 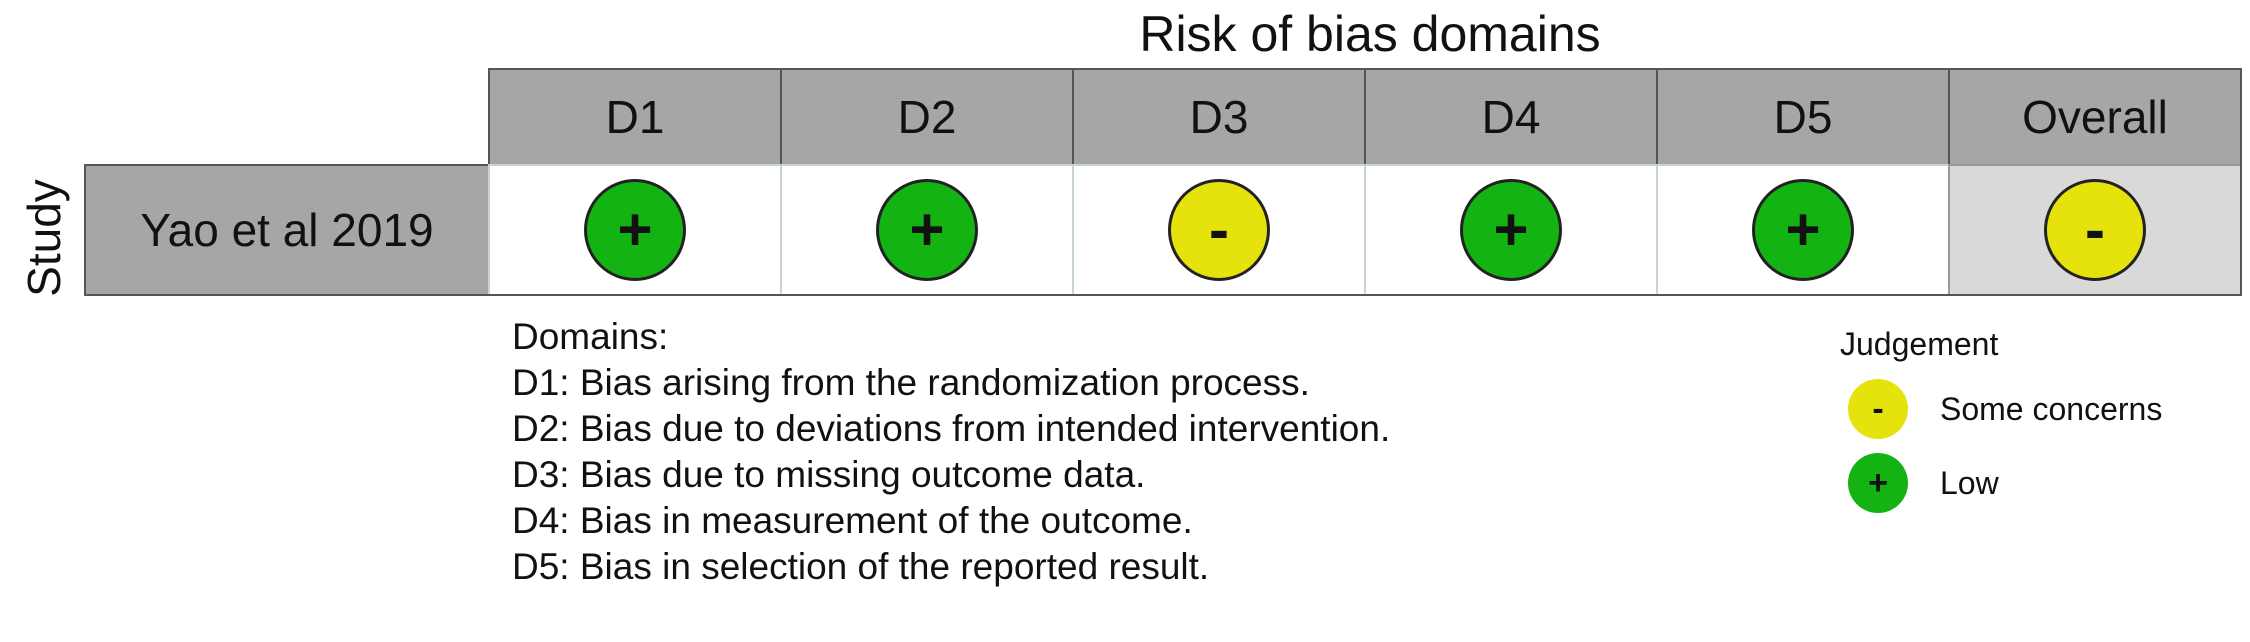 I want to click on legend-label-some-concerns: Some concerns, so click(x=2051, y=408).